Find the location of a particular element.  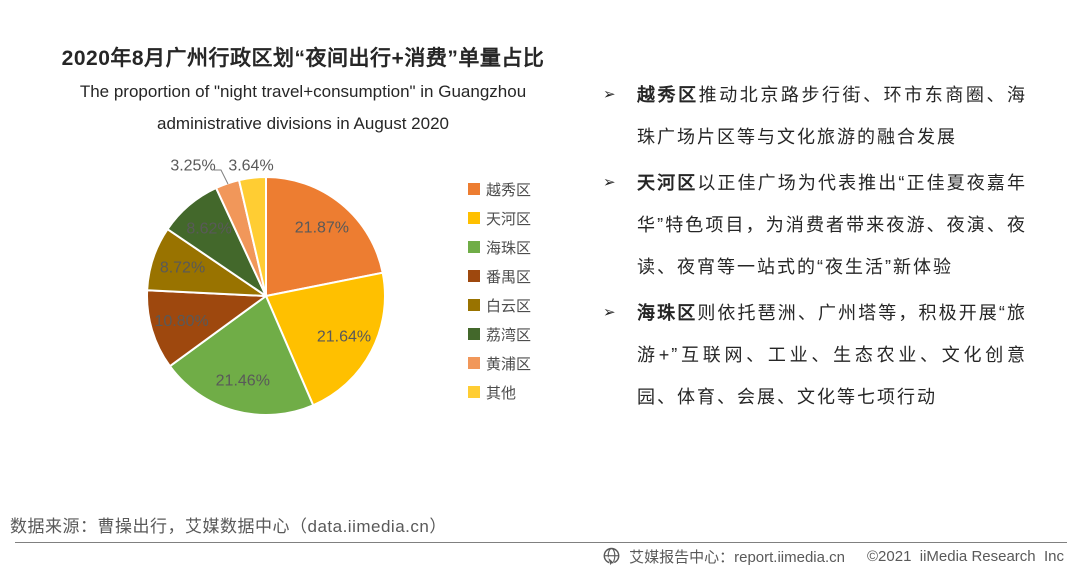

legend-item-白云区: 白云区 is located at coordinates (499, 306).